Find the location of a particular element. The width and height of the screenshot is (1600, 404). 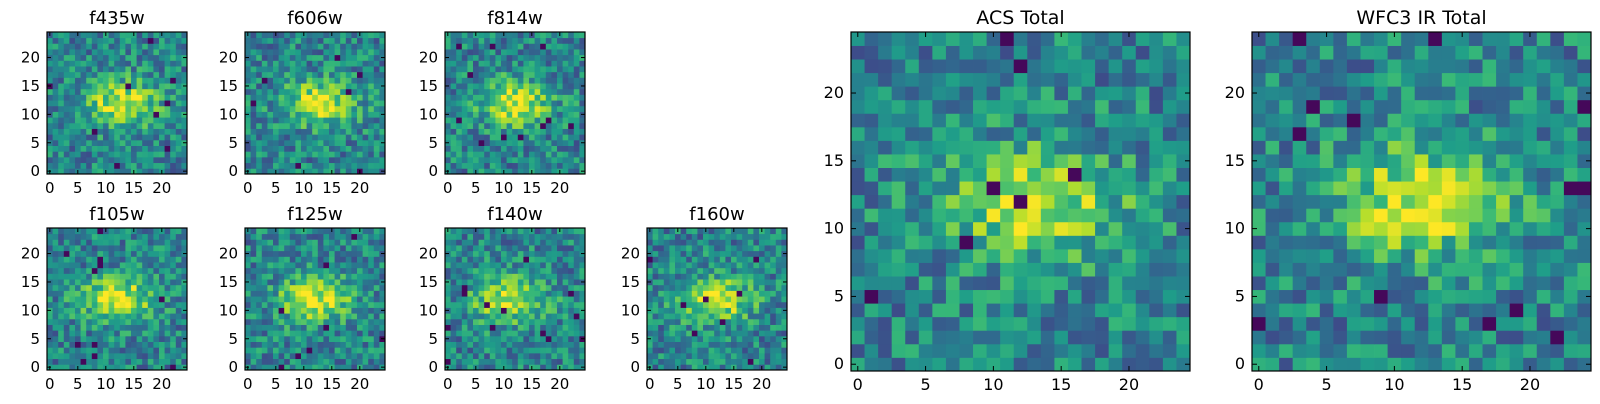

x-tick-label: 20 is located at coordinates (161, 384).